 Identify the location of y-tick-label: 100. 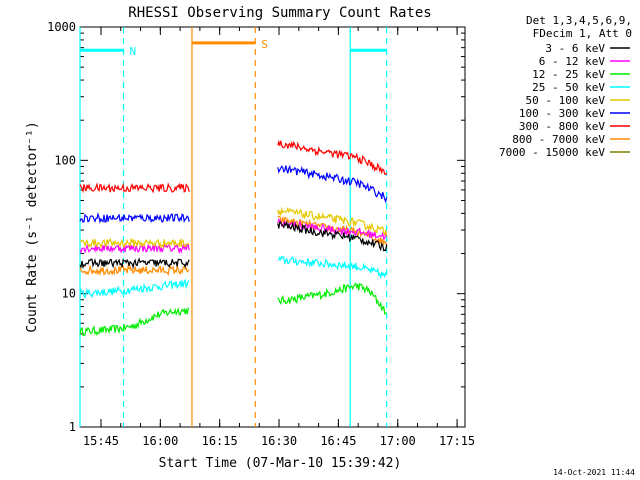
(65, 160).